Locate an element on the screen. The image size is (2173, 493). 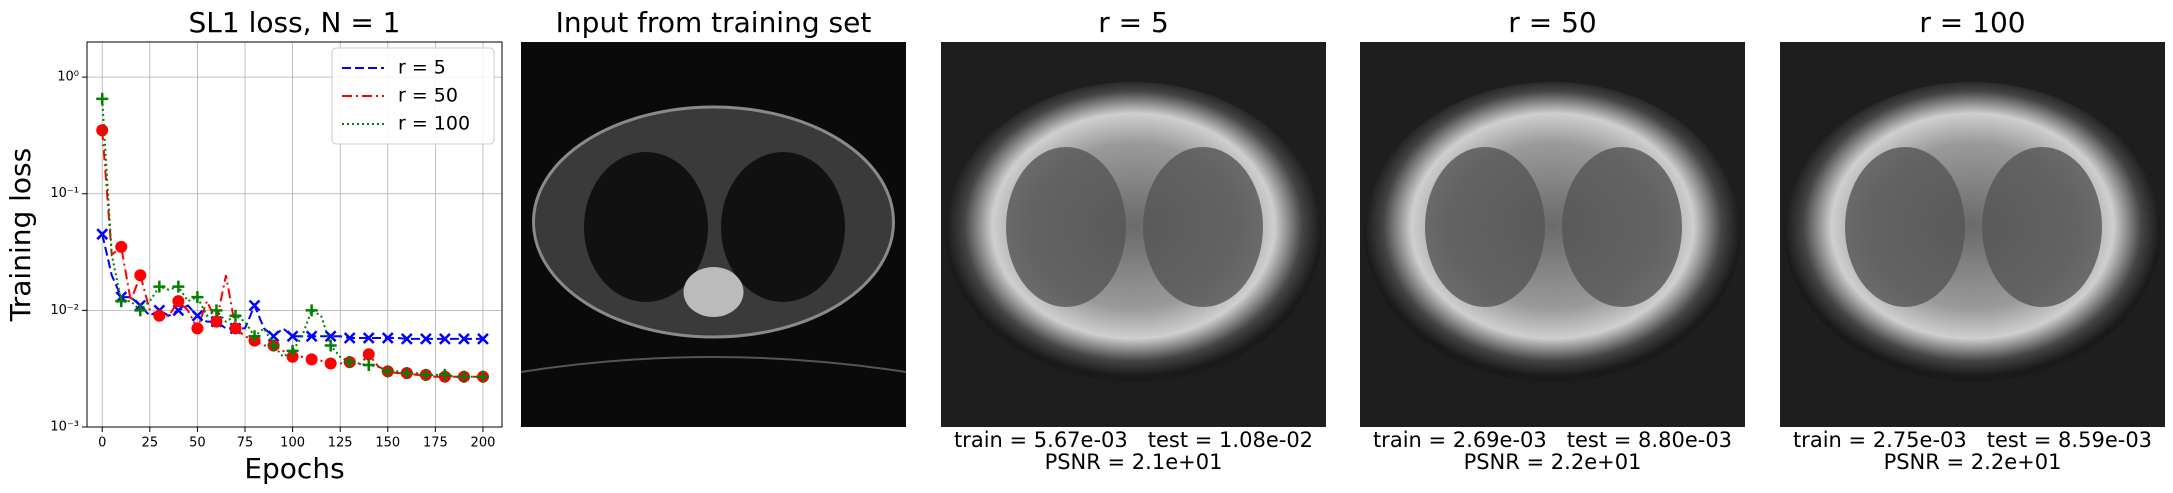
x-tick-label: 0 is located at coordinates (102, 443).